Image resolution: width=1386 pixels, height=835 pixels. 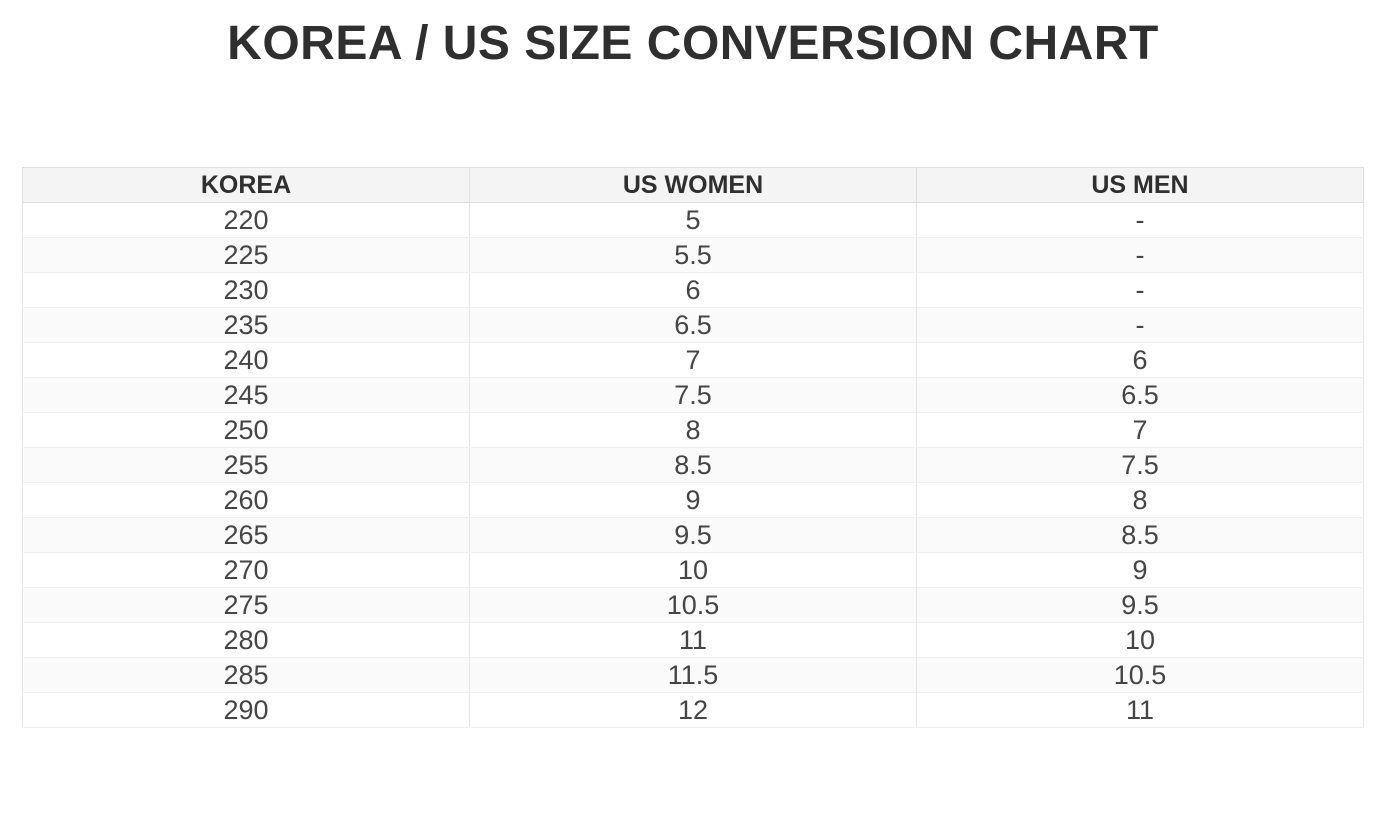 What do you see at coordinates (246, 185) in the screenshot?
I see `column-header-korea: KOREA` at bounding box center [246, 185].